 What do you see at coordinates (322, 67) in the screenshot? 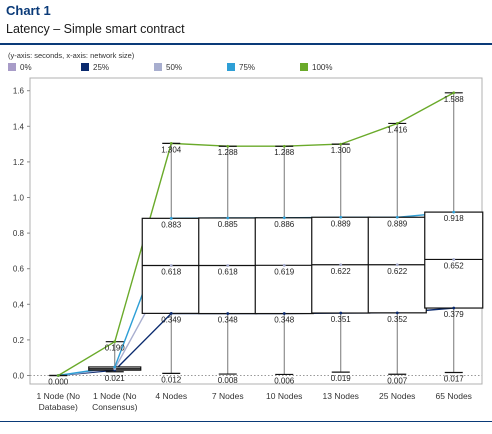
I see `legend-label: 100%` at bounding box center [322, 67].